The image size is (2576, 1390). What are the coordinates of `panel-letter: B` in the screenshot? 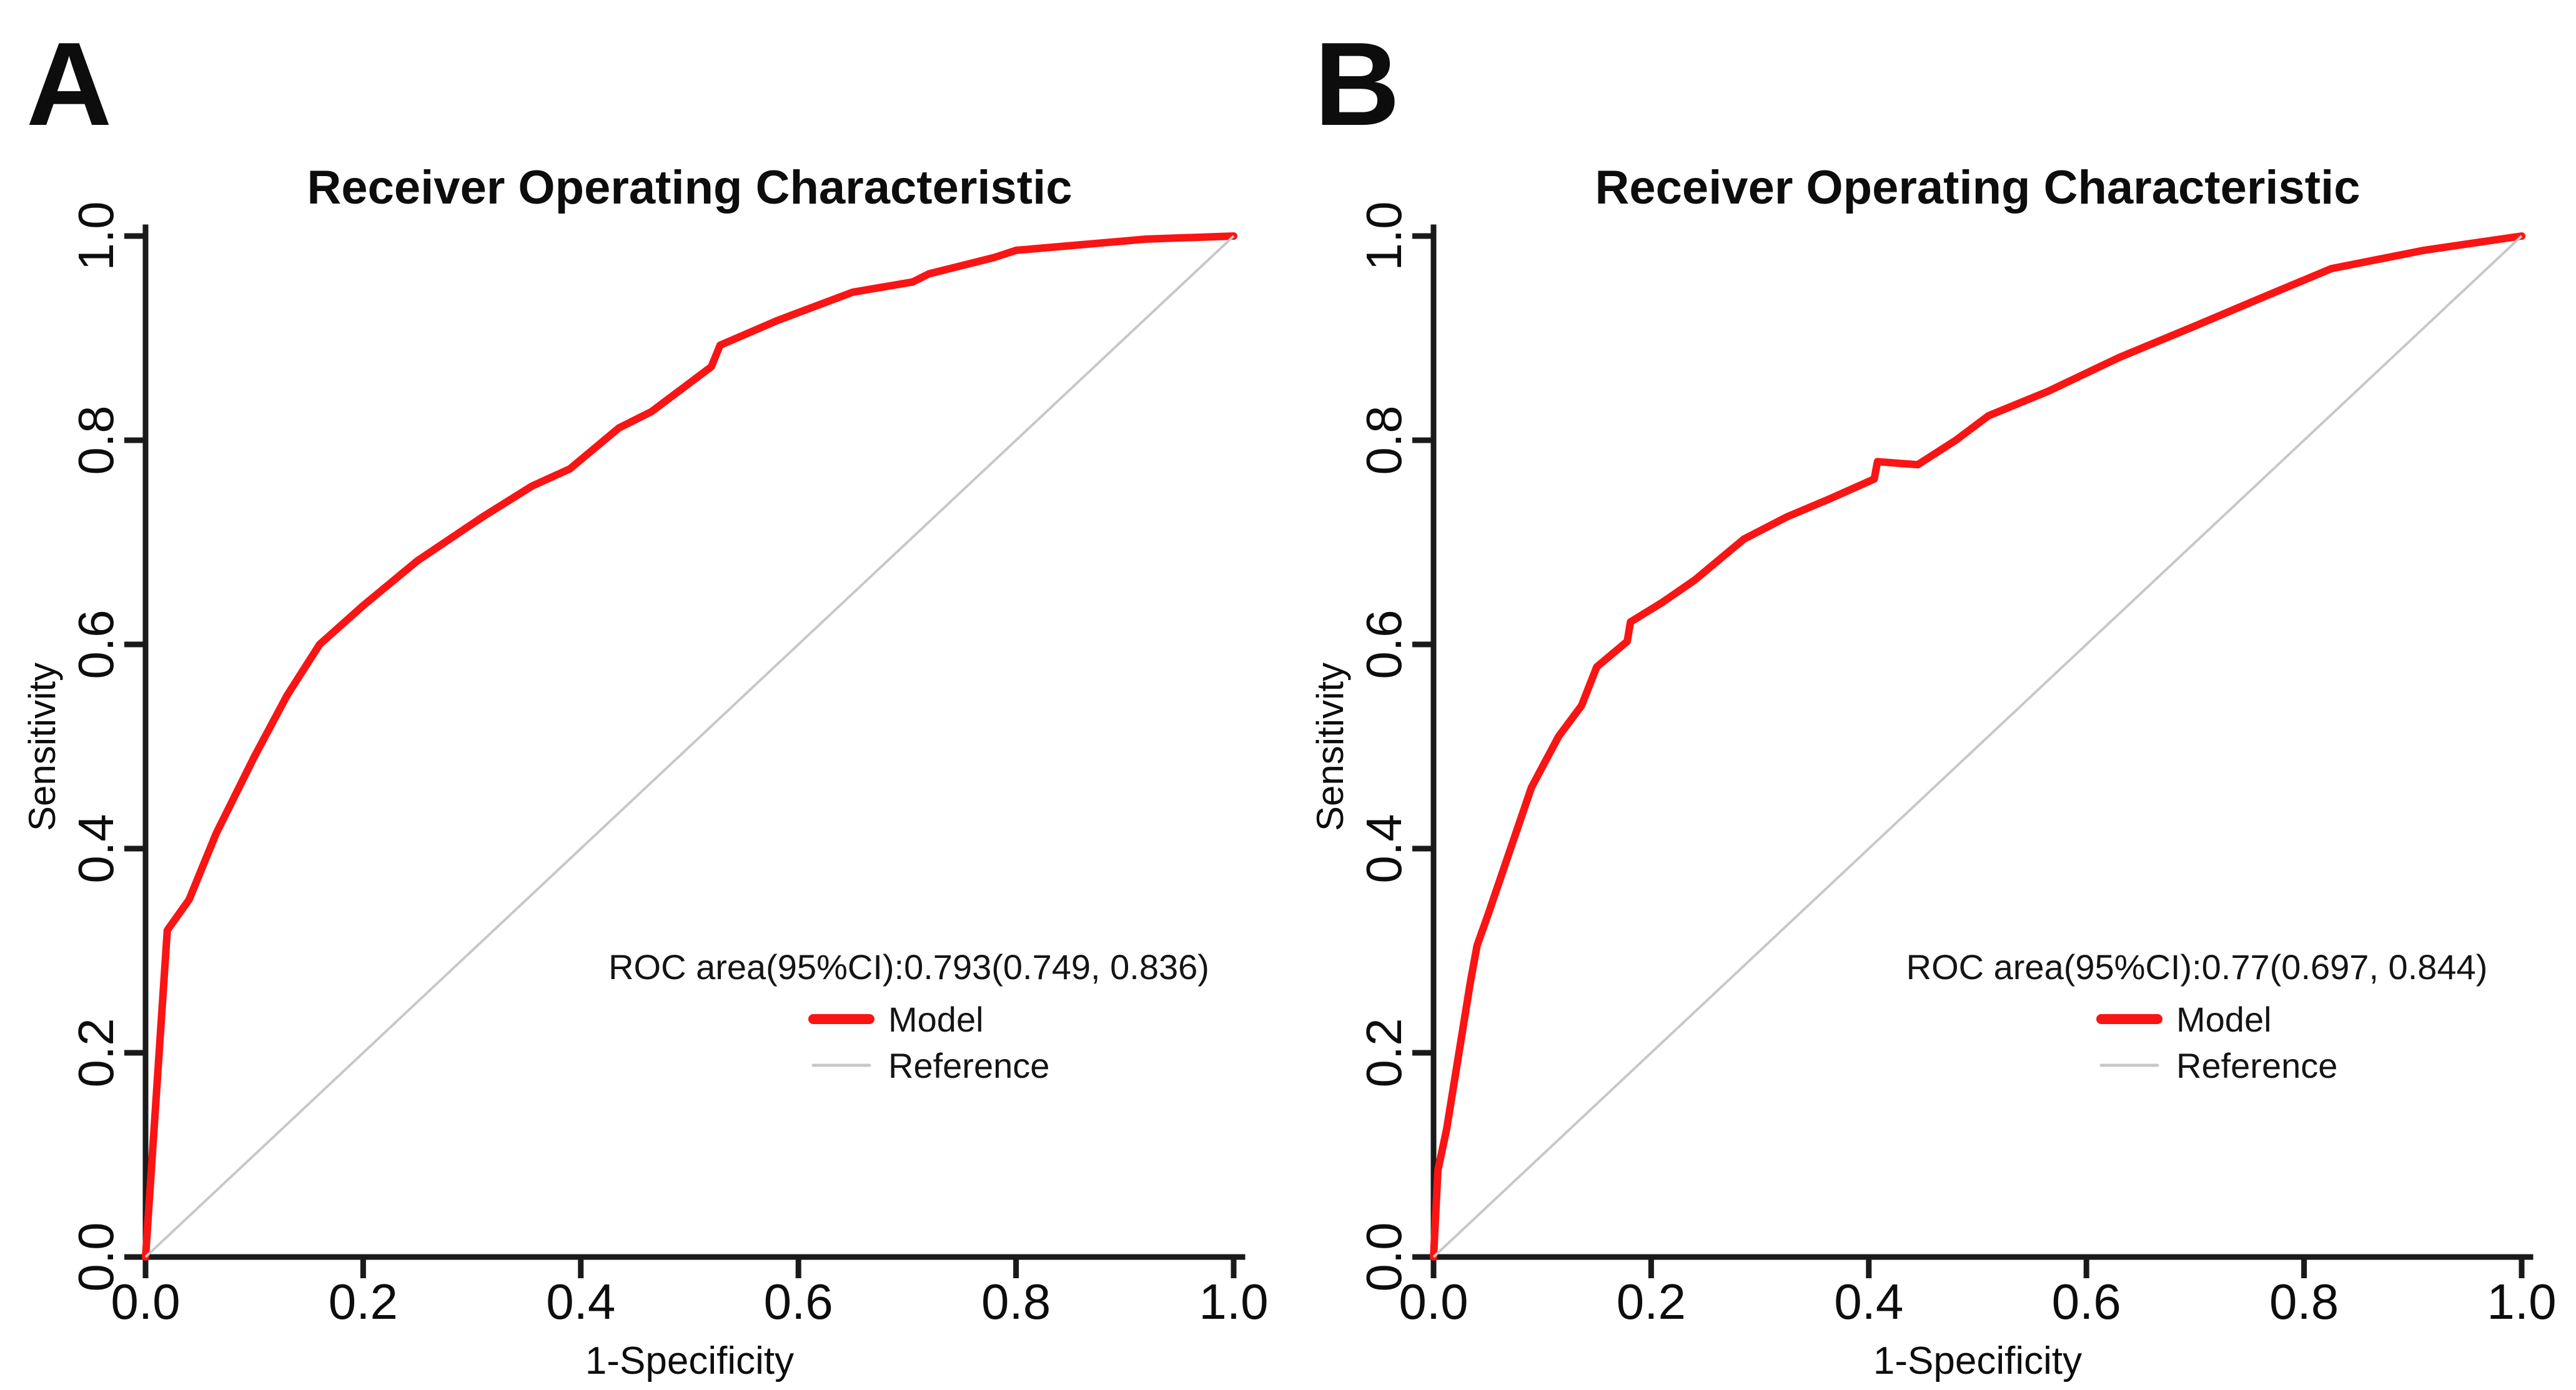 It's located at (1357, 84).